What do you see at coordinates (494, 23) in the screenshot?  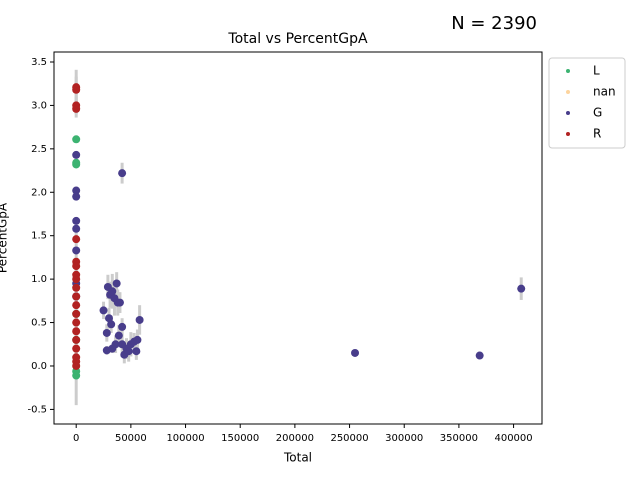 I see `annotation: N = 2390` at bounding box center [494, 23].